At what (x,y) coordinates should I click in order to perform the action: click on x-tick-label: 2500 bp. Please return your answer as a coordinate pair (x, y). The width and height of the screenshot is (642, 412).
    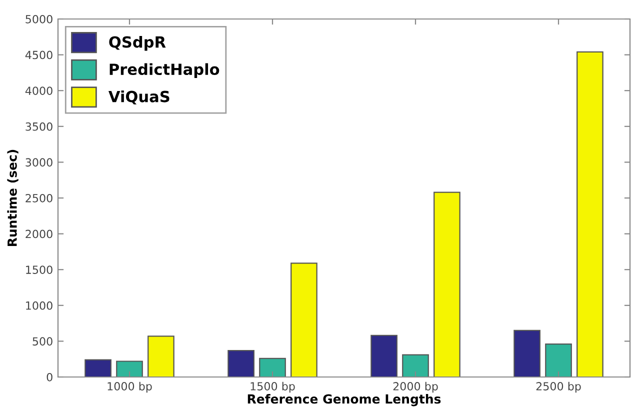
    Looking at the image, I should click on (558, 387).